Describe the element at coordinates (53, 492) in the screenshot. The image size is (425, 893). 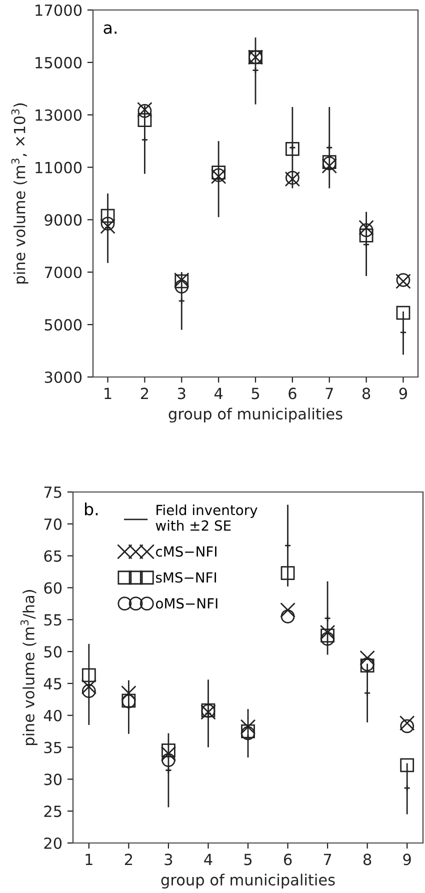
I see `y-tick-label: 75` at that location.